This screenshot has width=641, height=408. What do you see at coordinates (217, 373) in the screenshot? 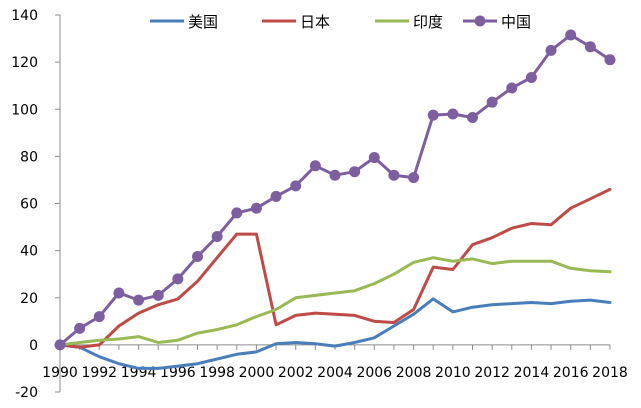
I see `x-tick-label: 1998` at bounding box center [217, 373].